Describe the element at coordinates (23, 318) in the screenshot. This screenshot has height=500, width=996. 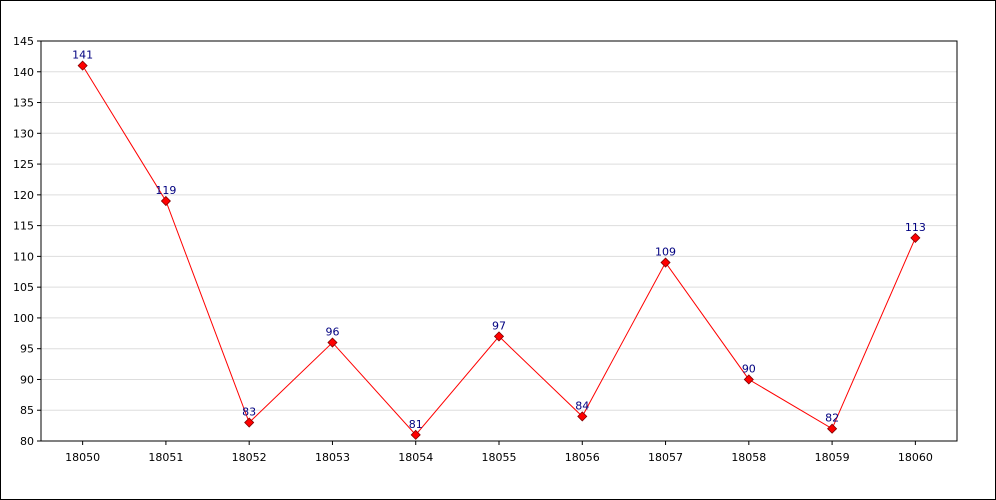
I see `y-tick-label: 100` at that location.